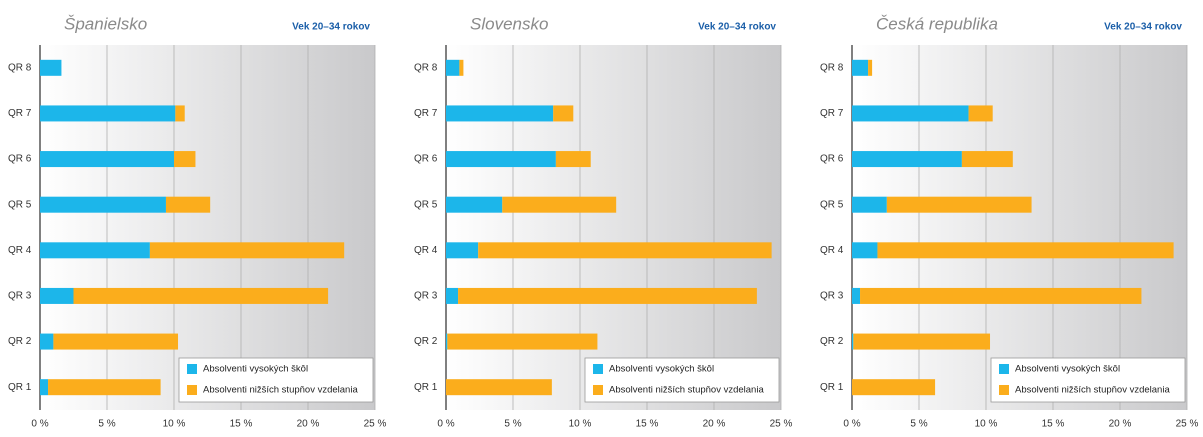  Describe the element at coordinates (509, 23) in the screenshot. I see `chart-title: Slovensko` at that location.